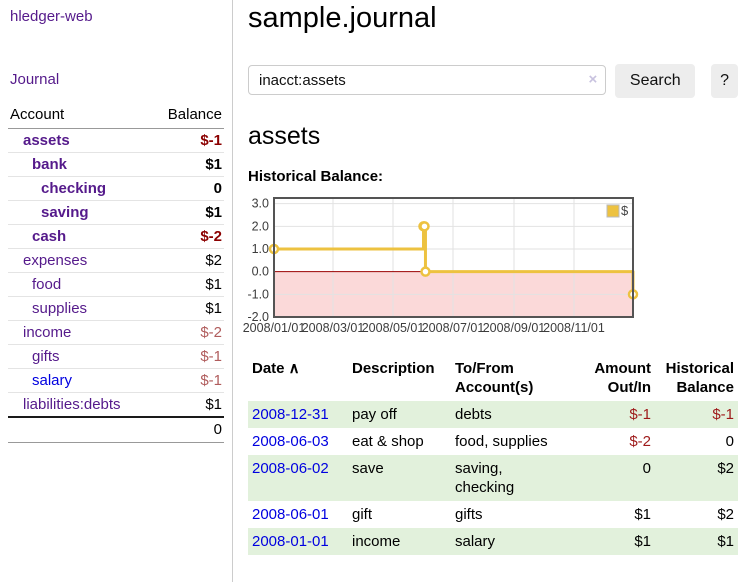 The width and height of the screenshot is (742, 582). Describe the element at coordinates (699, 378) in the screenshot. I see `register-col-historical: Historical Balance` at that location.